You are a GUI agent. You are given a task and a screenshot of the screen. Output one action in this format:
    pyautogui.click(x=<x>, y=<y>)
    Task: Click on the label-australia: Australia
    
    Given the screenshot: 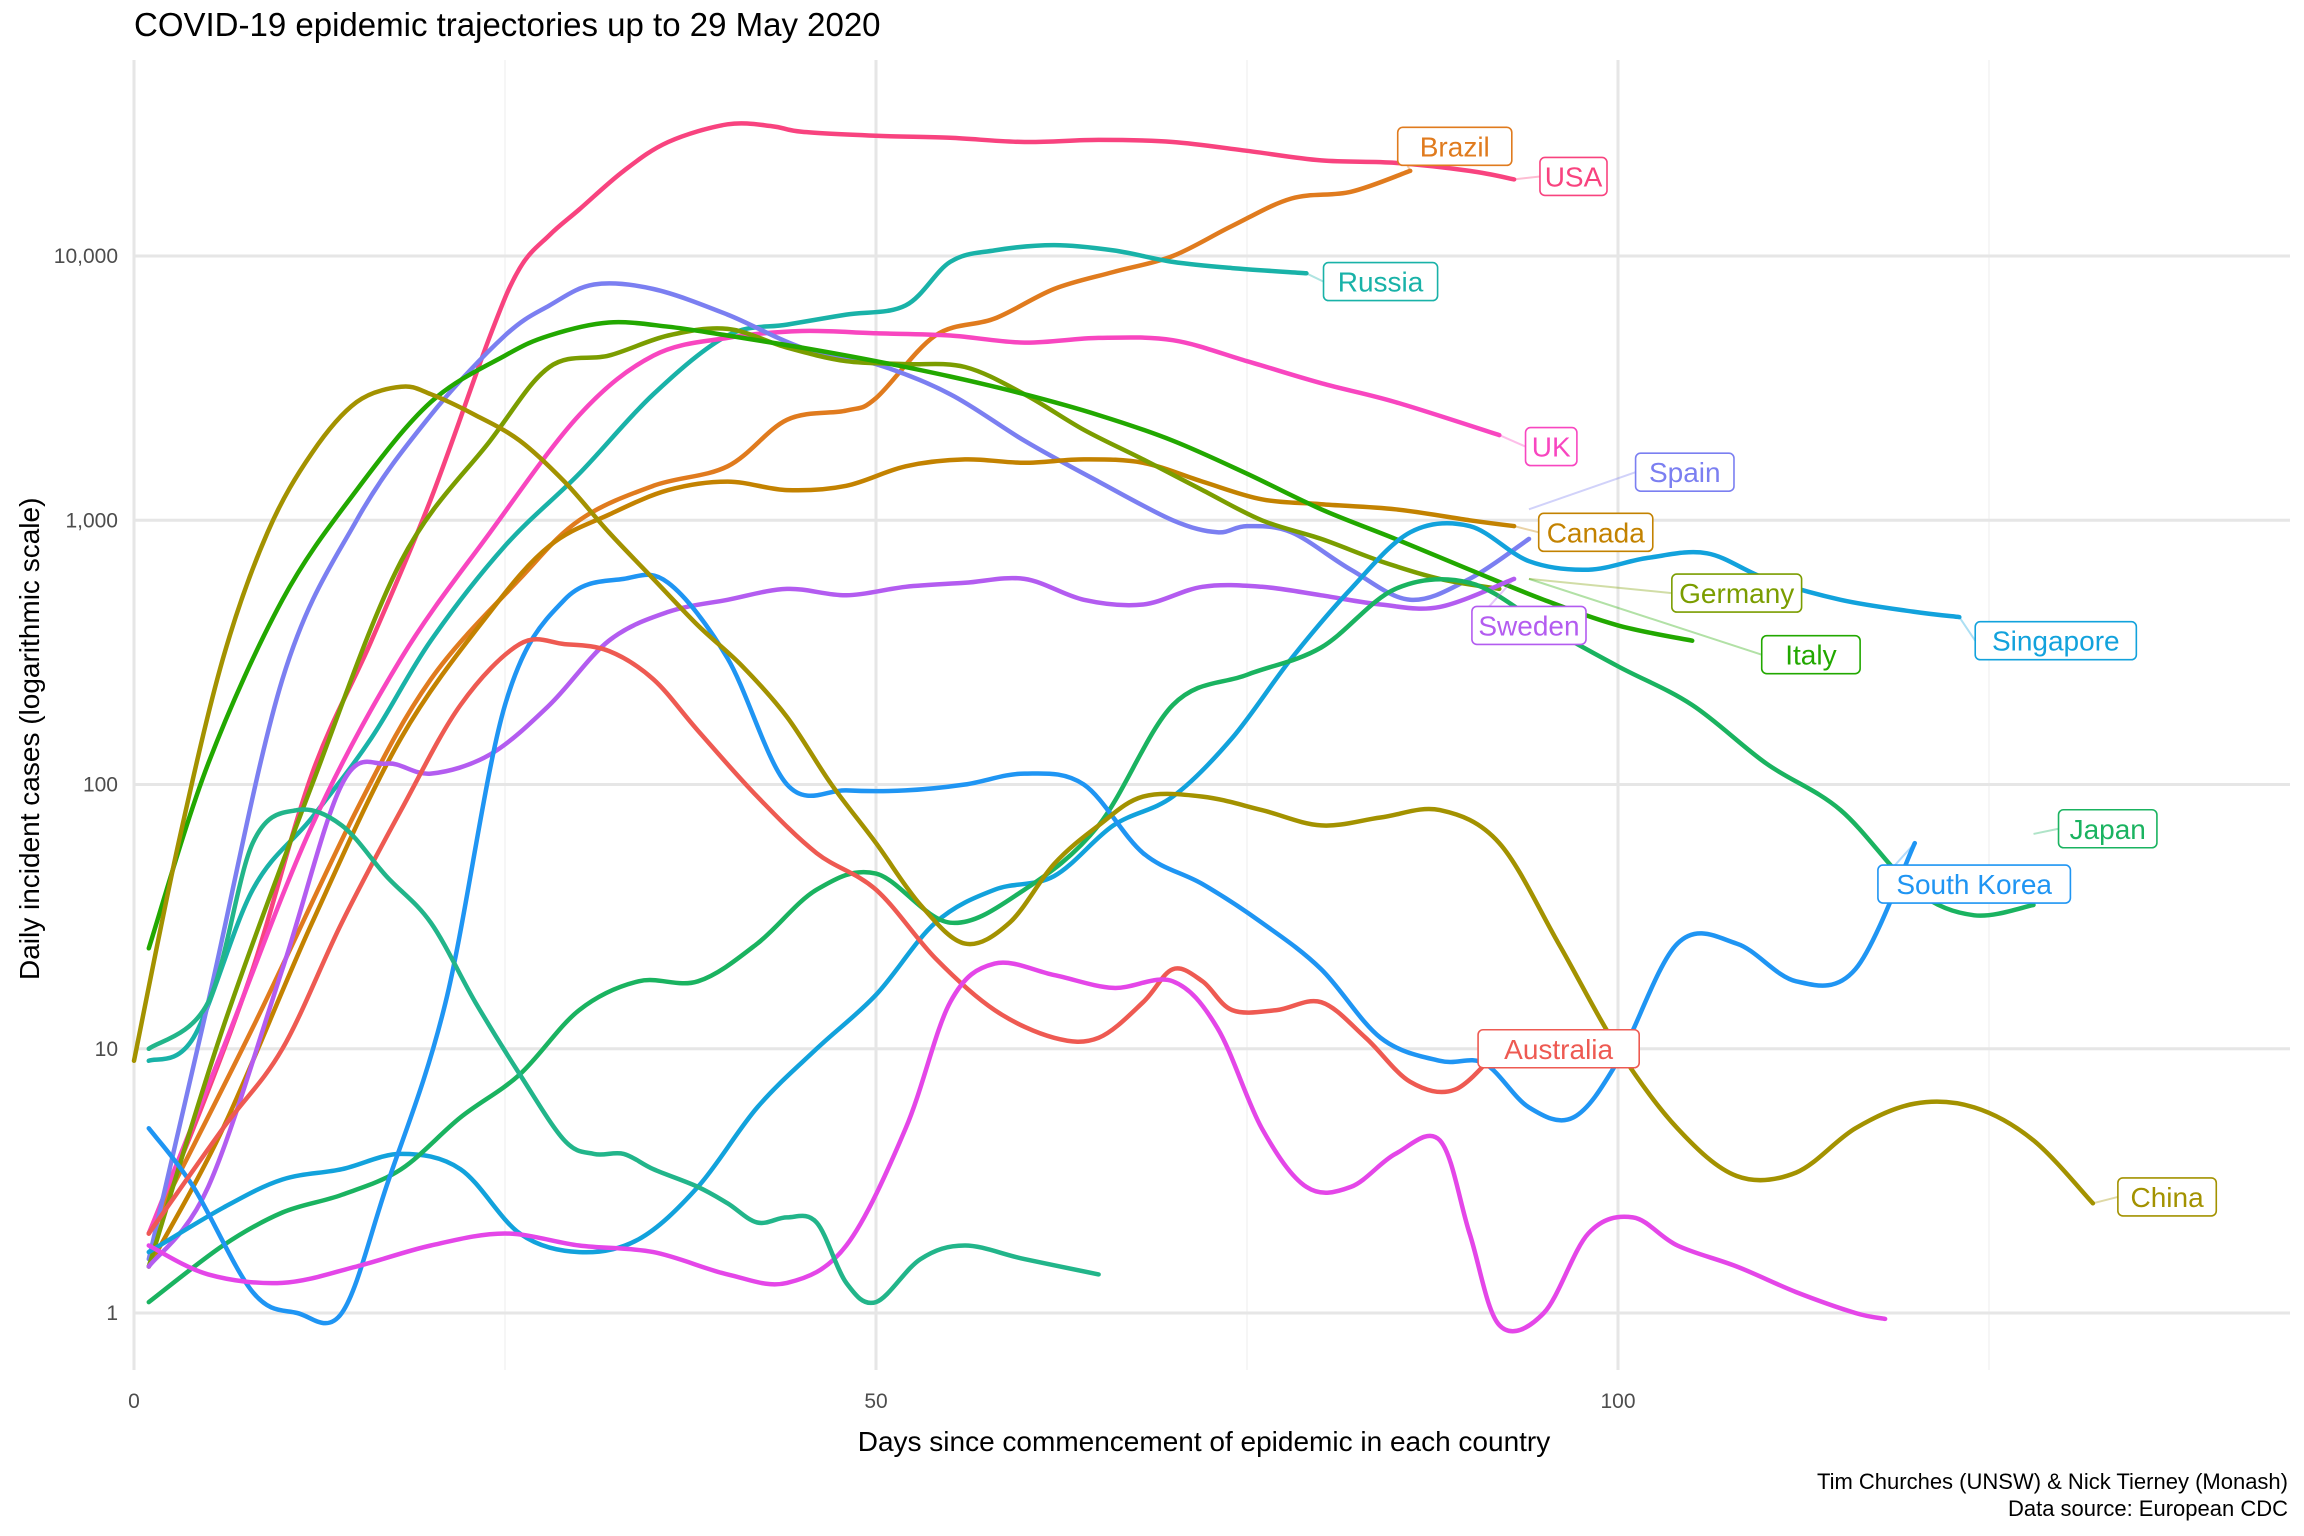 What is the action you would take?
    pyautogui.click(x=1558, y=1048)
    